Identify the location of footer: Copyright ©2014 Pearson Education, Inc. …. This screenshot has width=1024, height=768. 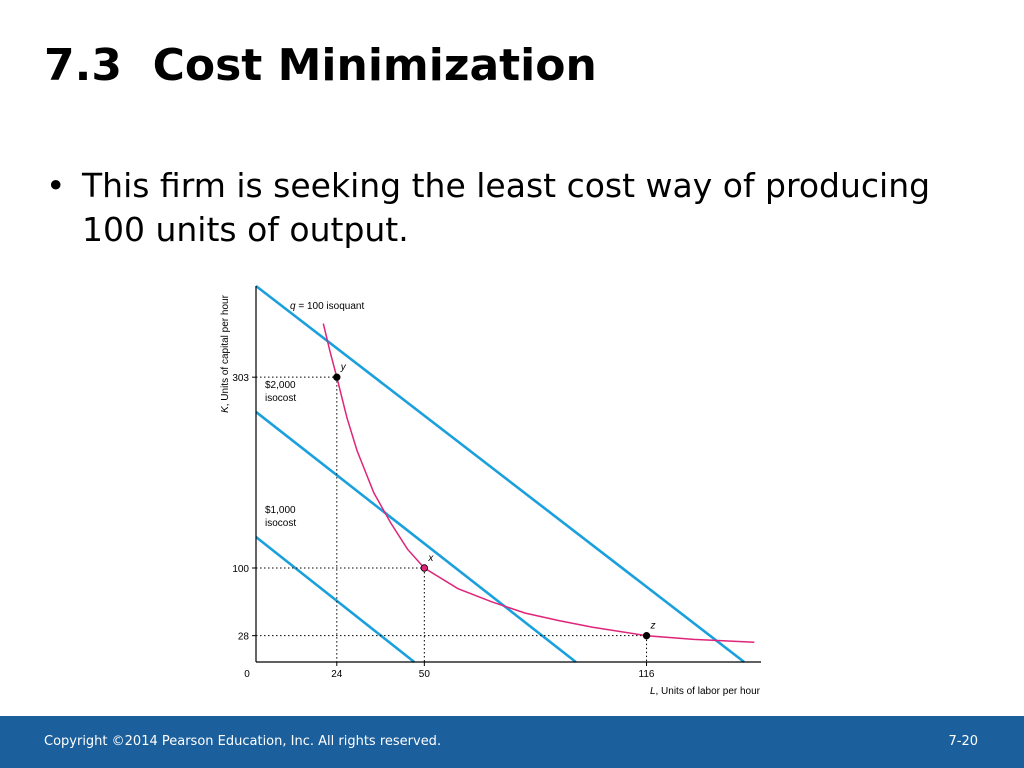
(512, 742).